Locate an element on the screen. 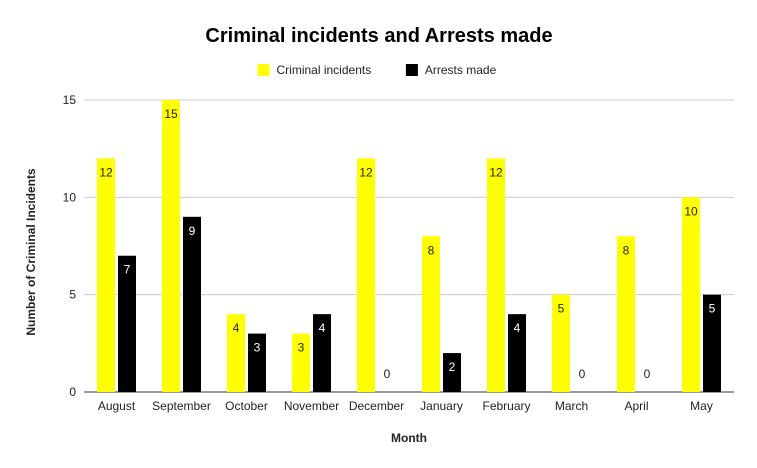 Image resolution: width=757 pixels, height=468 pixels. y-tick-label: 5 is located at coordinates (72, 295).